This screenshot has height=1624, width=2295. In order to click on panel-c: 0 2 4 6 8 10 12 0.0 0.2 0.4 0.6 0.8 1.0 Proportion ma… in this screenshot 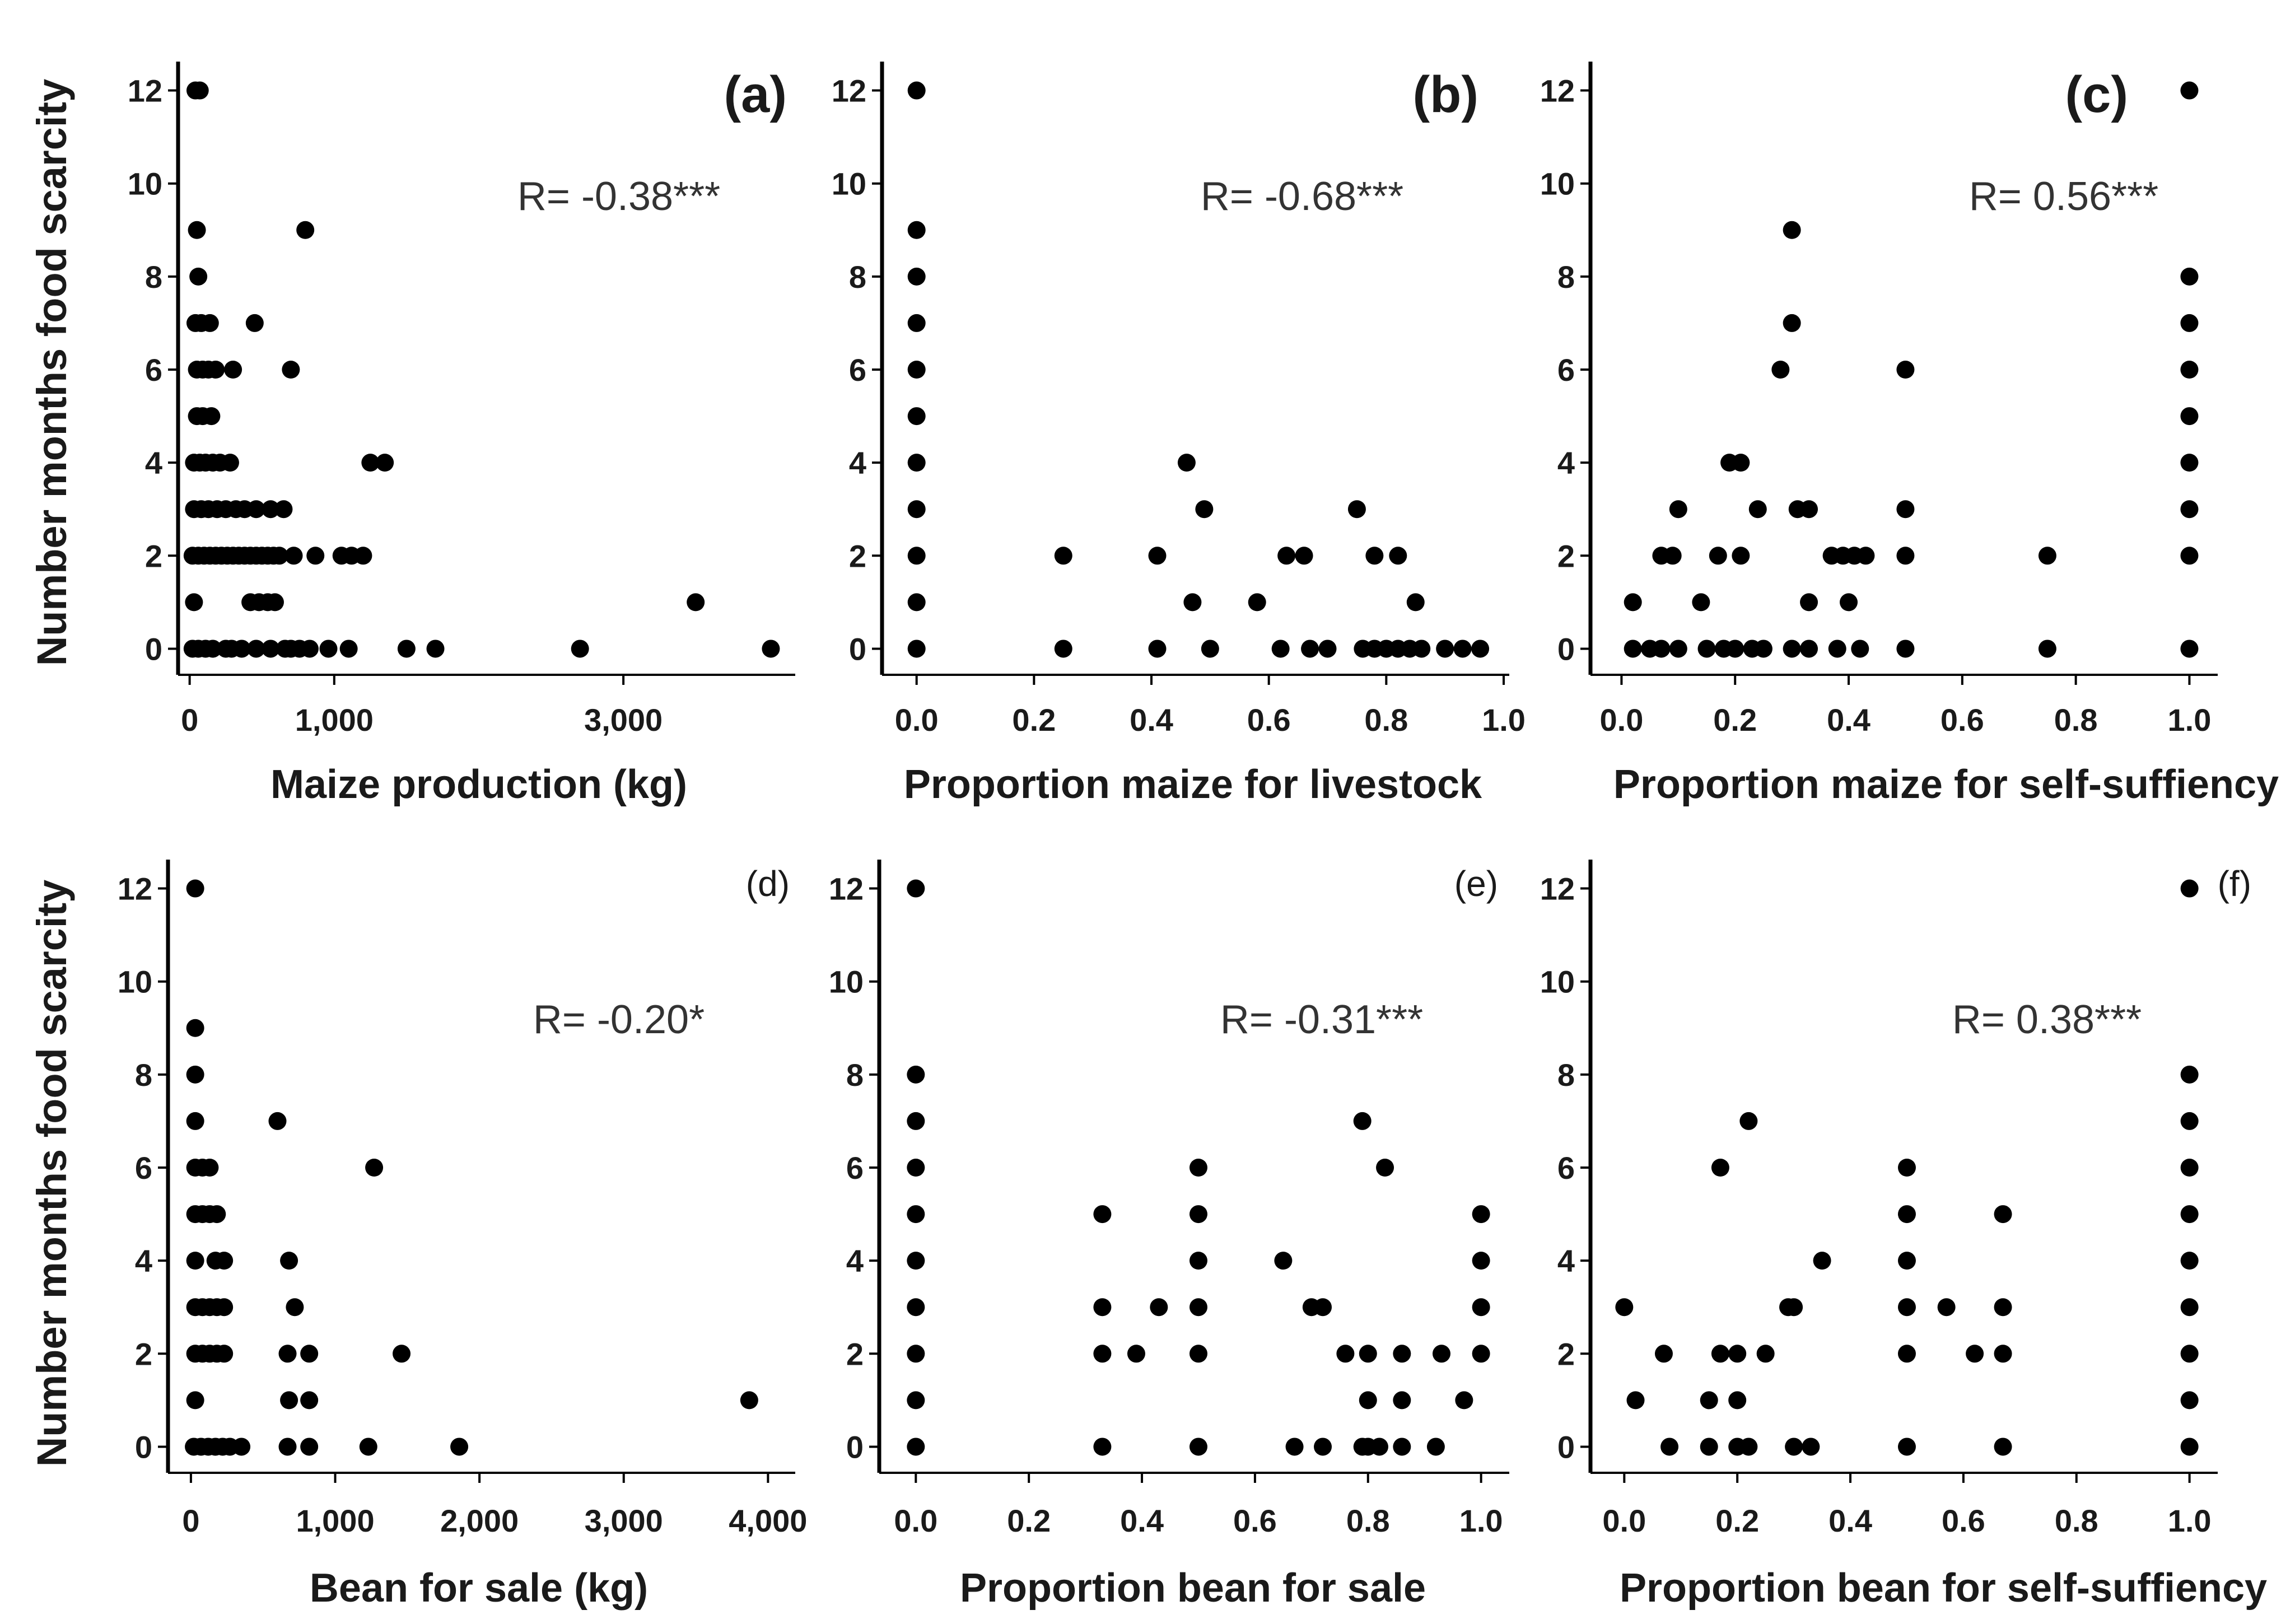, I will do `click(1910, 435)`.